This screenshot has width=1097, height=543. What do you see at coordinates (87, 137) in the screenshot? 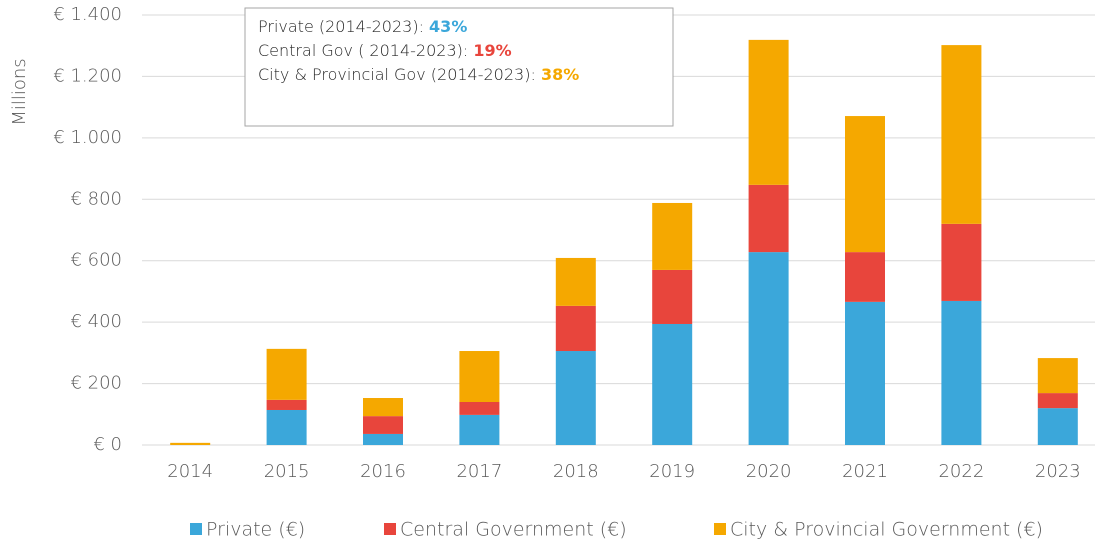
I see `y-tick-label: € 1.000` at bounding box center [87, 137].